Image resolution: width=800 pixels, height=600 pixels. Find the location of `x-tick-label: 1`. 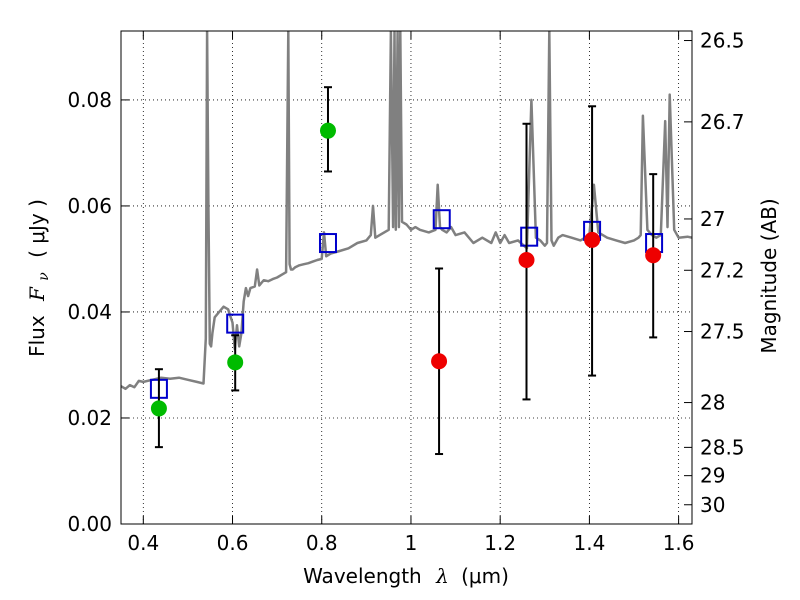

x-tick-label: 1 is located at coordinates (411, 543).